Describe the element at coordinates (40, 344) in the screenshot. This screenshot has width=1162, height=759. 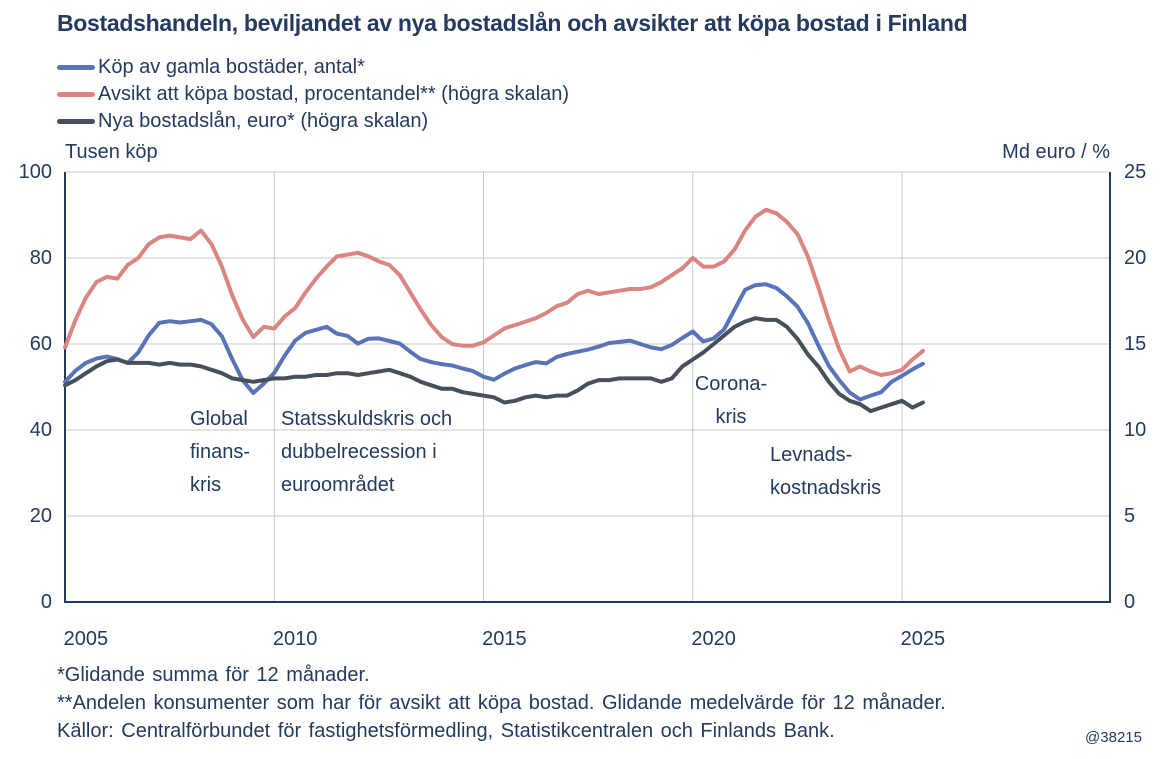
I see `y-axis-tick-left-60: 60` at that location.